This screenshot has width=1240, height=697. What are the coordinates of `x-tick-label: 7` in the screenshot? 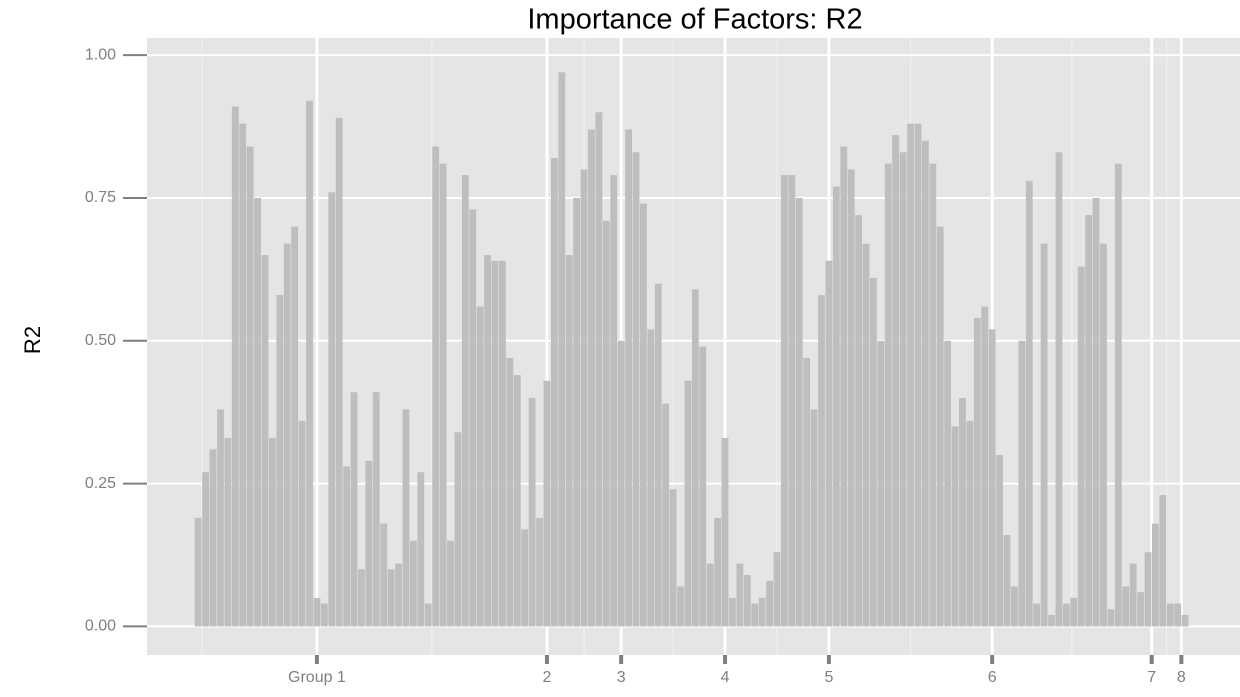 It's located at (1151, 677).